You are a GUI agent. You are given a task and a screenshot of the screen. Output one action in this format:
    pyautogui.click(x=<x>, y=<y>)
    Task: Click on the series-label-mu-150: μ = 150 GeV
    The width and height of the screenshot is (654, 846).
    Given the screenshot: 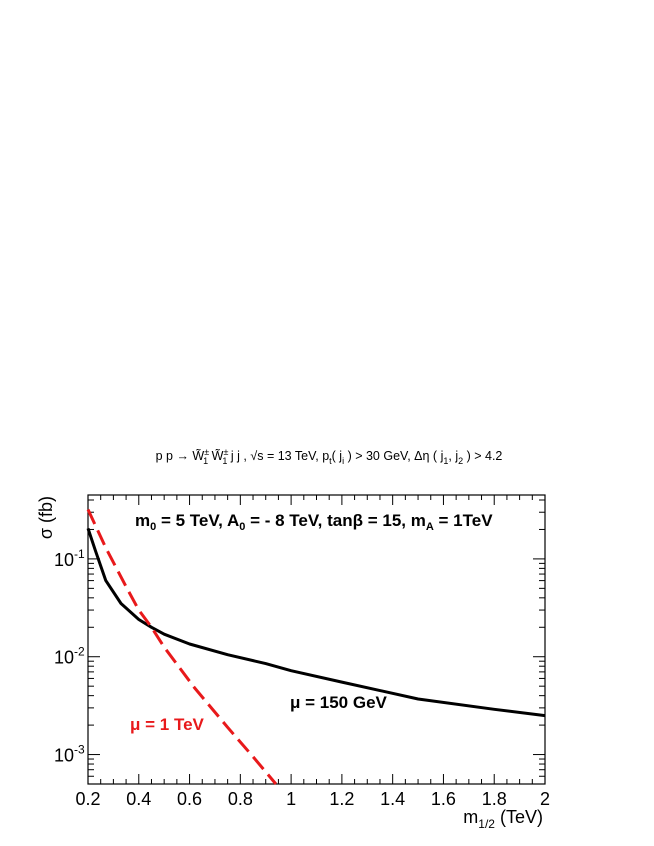 What is the action you would take?
    pyautogui.click(x=339, y=702)
    